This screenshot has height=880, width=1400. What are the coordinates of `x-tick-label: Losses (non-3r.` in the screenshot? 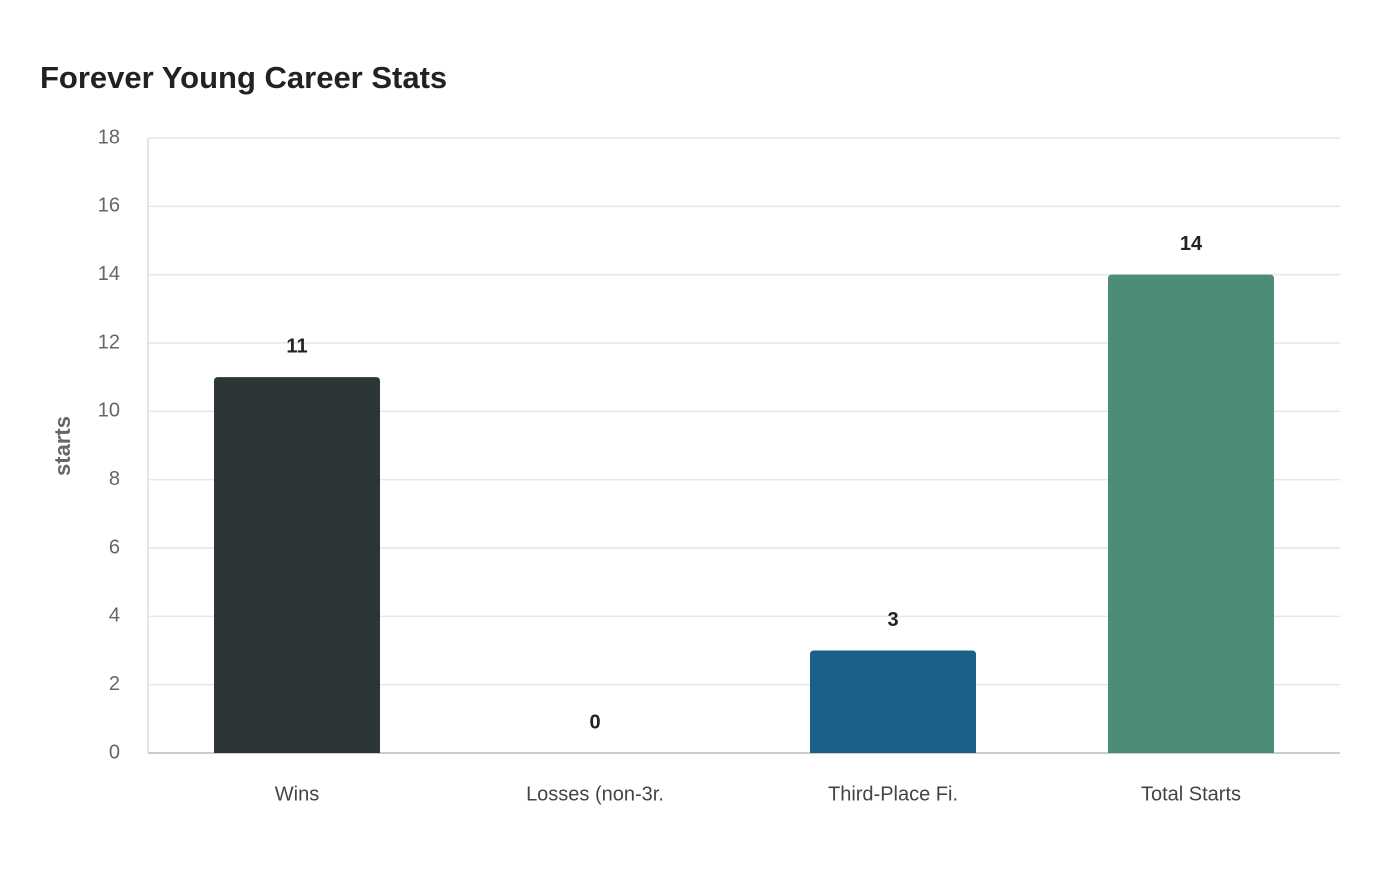 It's located at (595, 794).